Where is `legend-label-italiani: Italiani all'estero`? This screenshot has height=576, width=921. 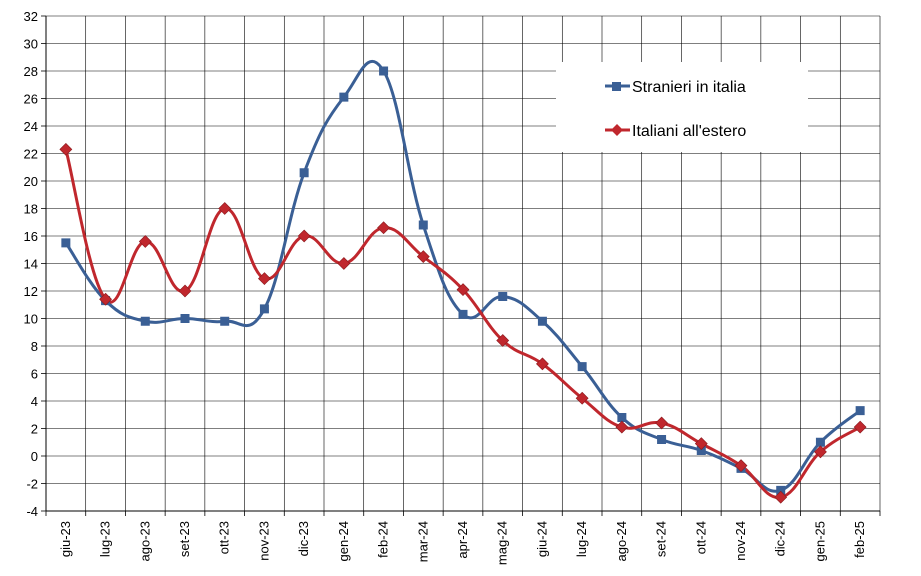
legend-label-italiani: Italiani all'estero is located at coordinates (689, 131).